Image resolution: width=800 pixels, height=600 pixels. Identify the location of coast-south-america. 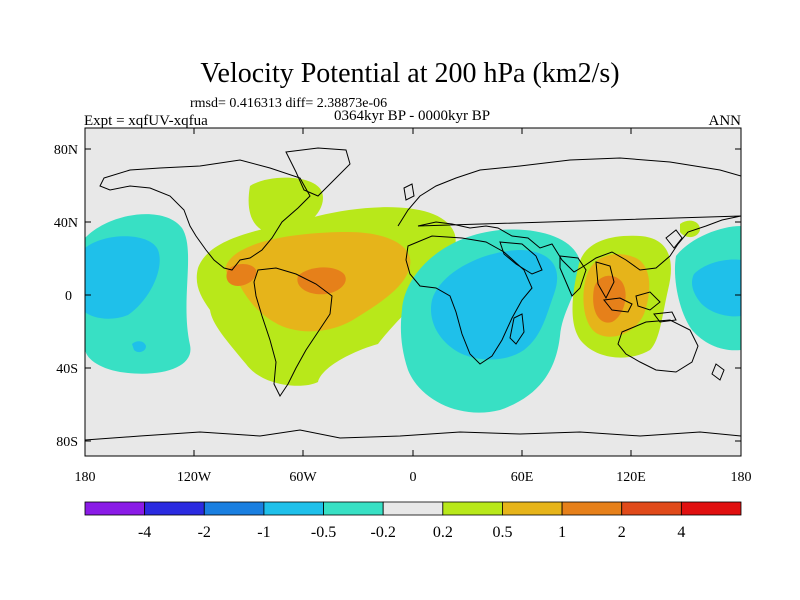
(293, 332).